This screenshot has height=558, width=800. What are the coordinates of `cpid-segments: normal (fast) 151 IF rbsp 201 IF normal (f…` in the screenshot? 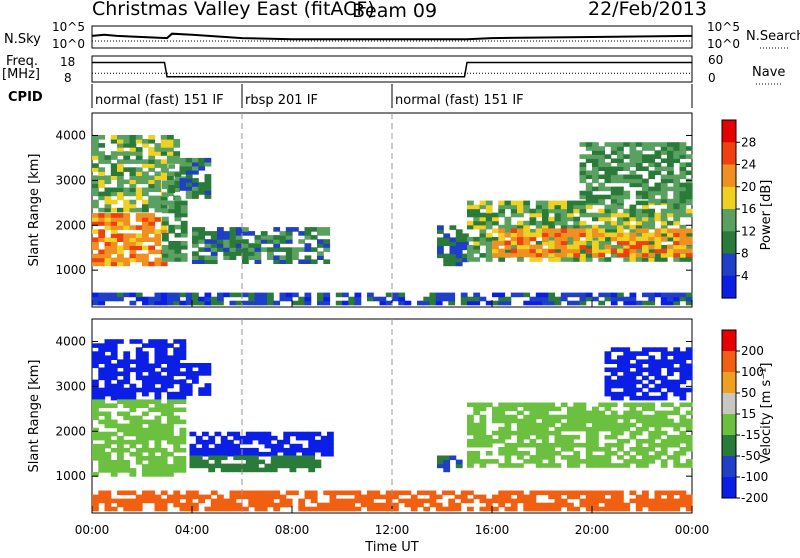 It's located at (392, 96).